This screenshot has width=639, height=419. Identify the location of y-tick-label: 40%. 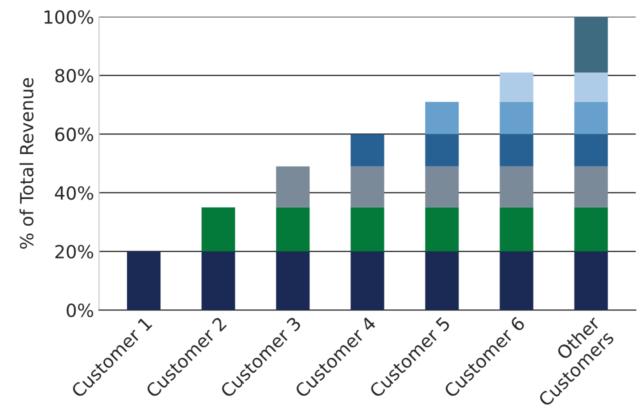
(74, 193).